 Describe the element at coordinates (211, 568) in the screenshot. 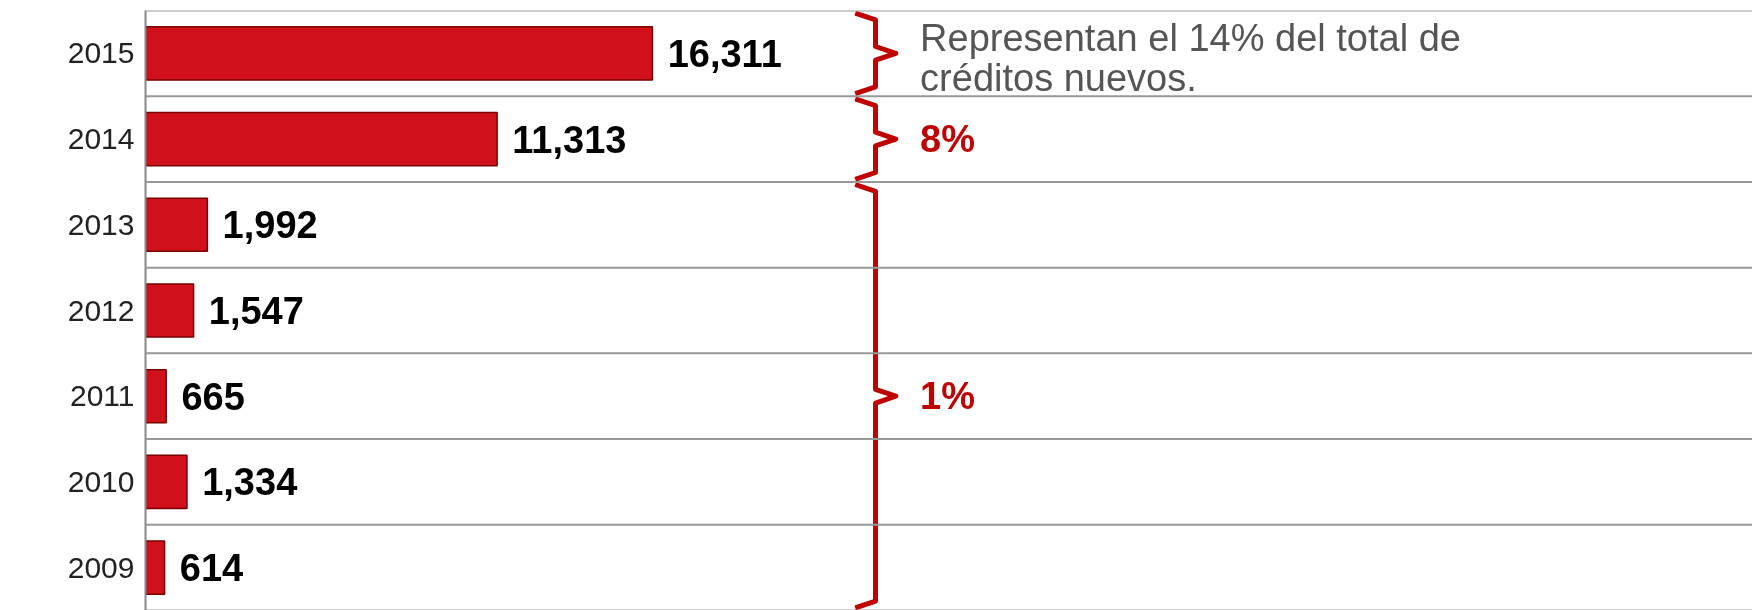

I see `data-label: 614` at that location.